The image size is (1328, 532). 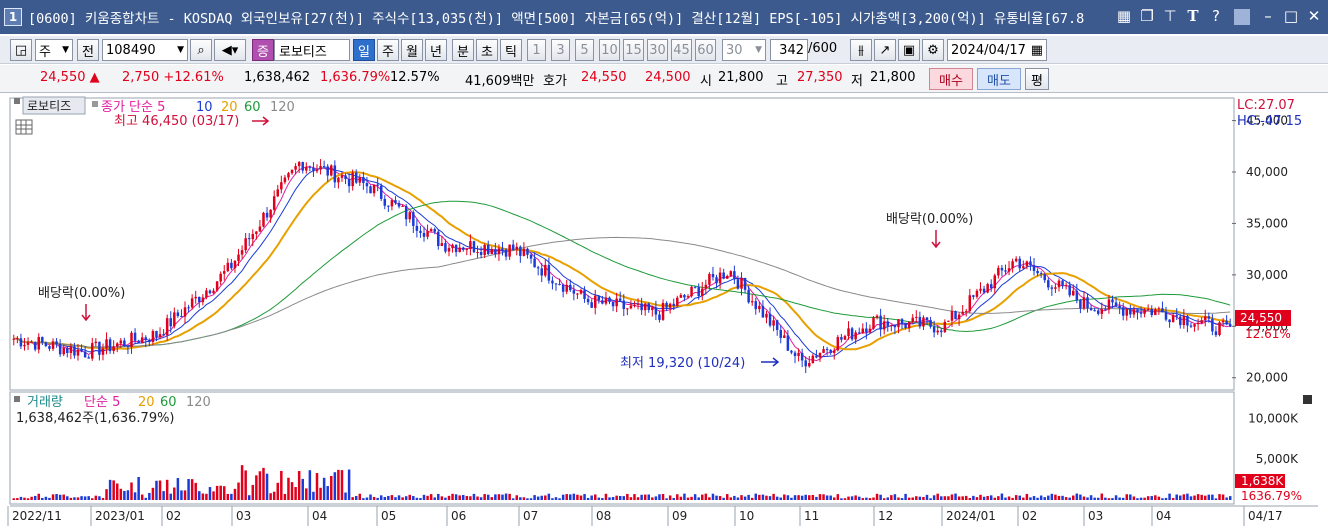 I want to click on period-year: 년, so click(x=436, y=50).